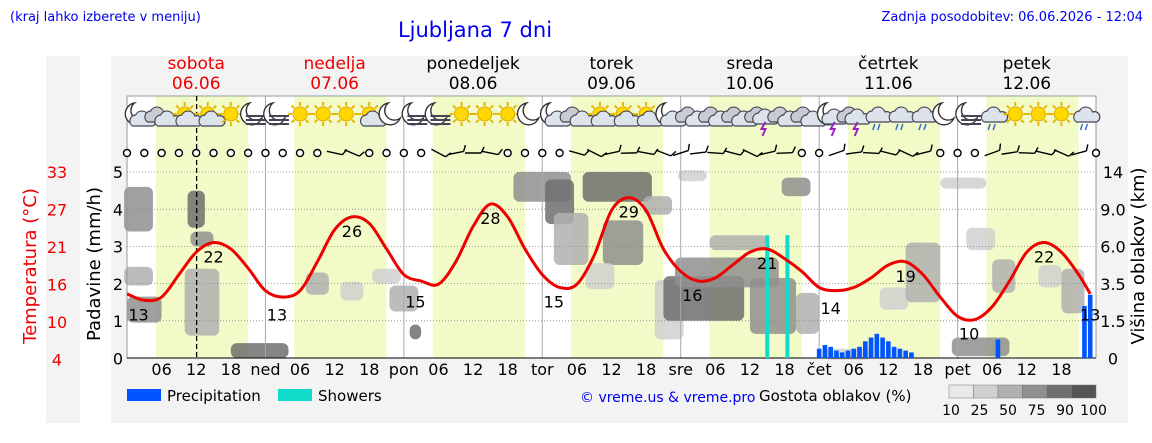 The image size is (1152, 443). Describe the element at coordinates (749, 64) in the screenshot. I see `day-name: sreda` at that location.